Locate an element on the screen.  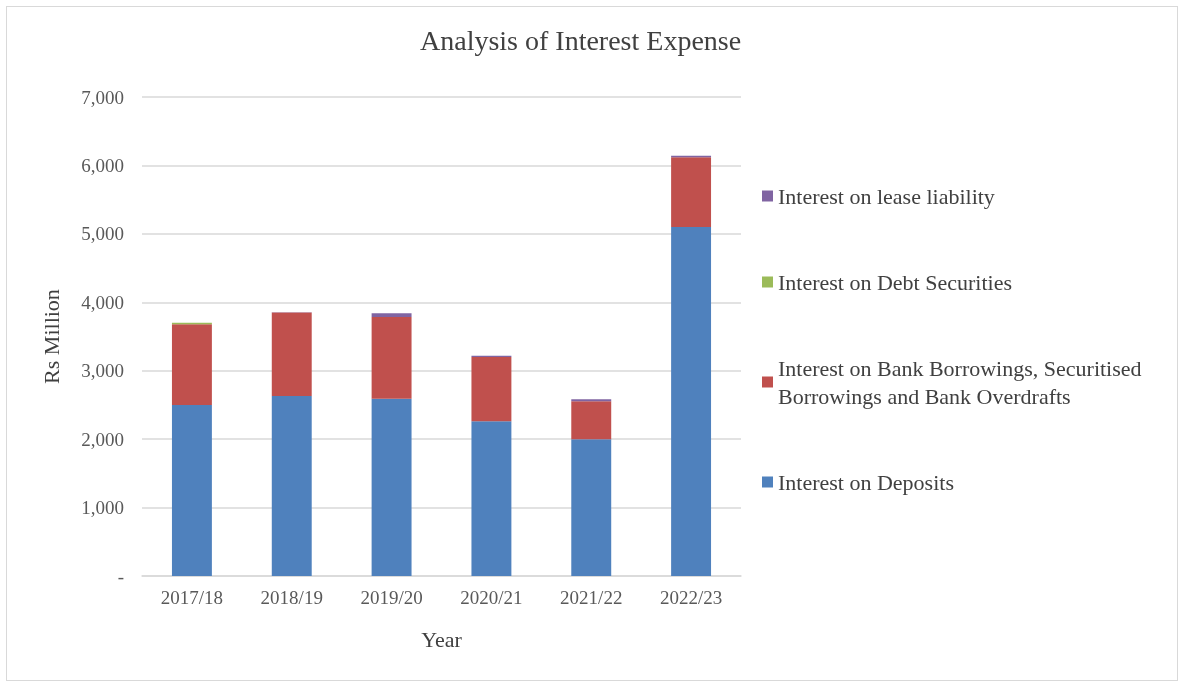
chart-title: Analysis of Interest Expense is located at coordinates (581, 40).